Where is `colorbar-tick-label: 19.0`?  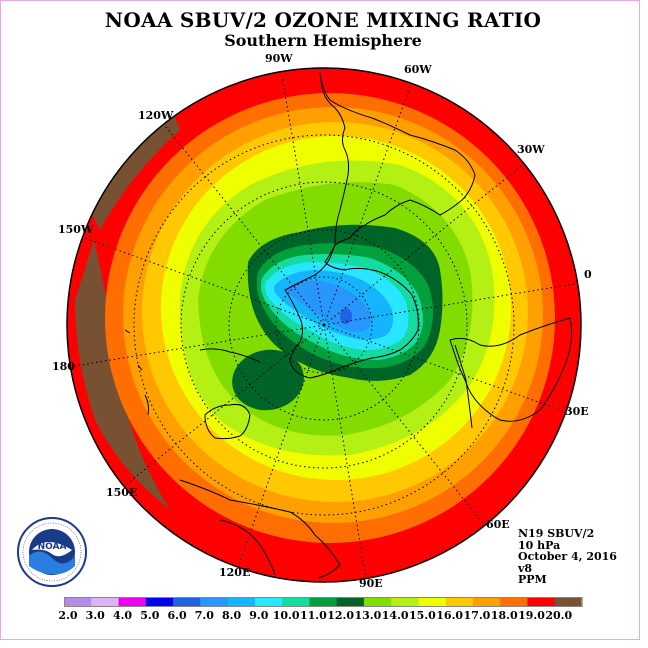
colorbar-tick-label: 19.0 is located at coordinates (531, 615).